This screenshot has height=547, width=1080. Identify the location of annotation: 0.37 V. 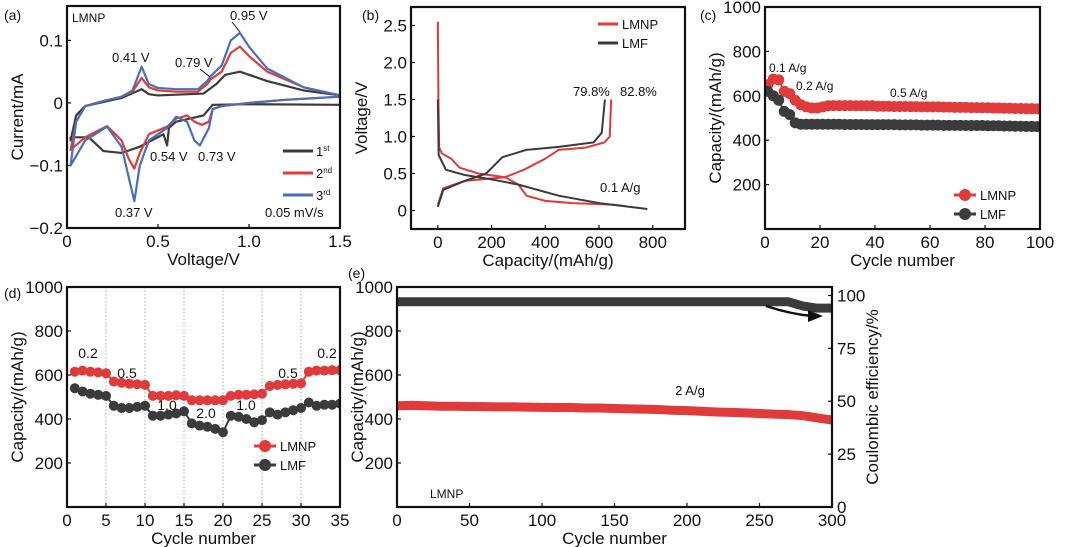
(134, 212).